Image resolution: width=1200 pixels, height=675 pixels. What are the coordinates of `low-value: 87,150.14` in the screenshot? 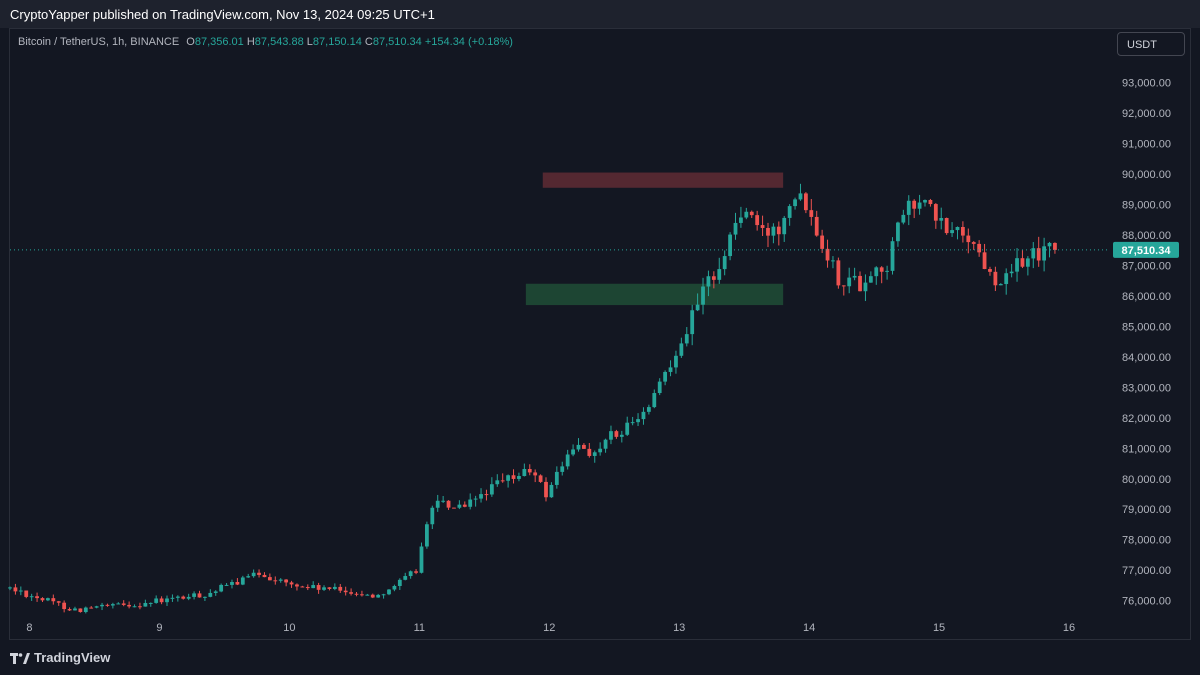 It's located at (337, 42).